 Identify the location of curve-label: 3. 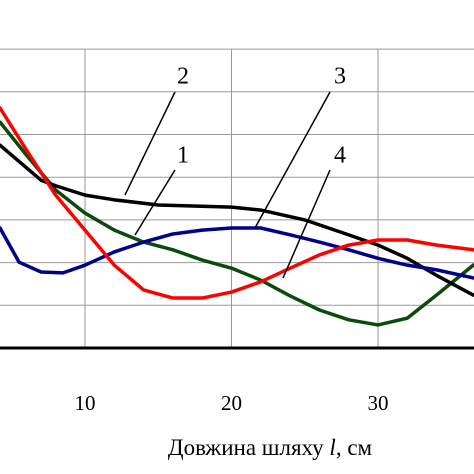
(340, 77).